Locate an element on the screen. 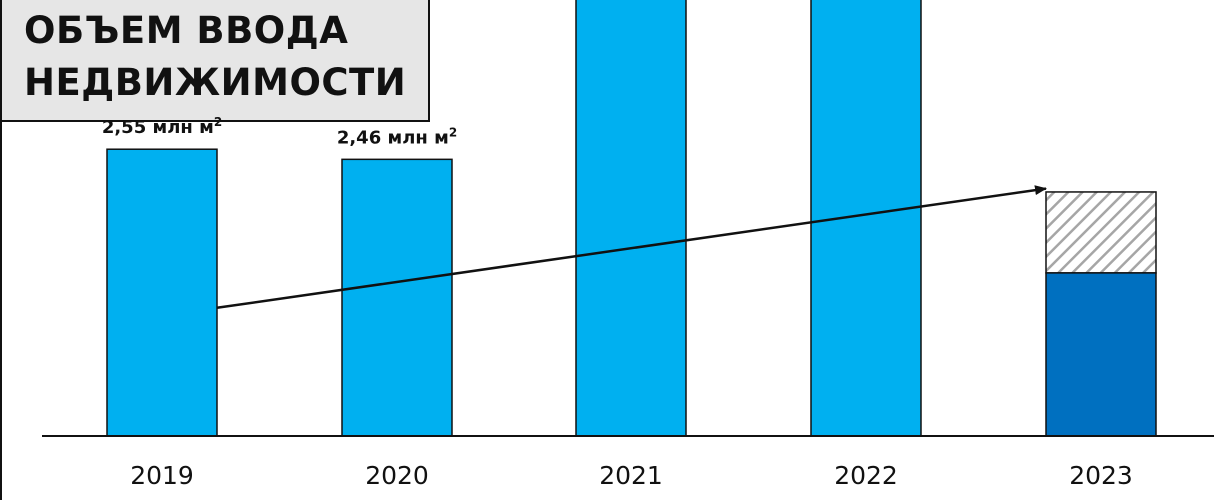 This screenshot has width=1231, height=500. bar-2019 is located at coordinates (162, 292).